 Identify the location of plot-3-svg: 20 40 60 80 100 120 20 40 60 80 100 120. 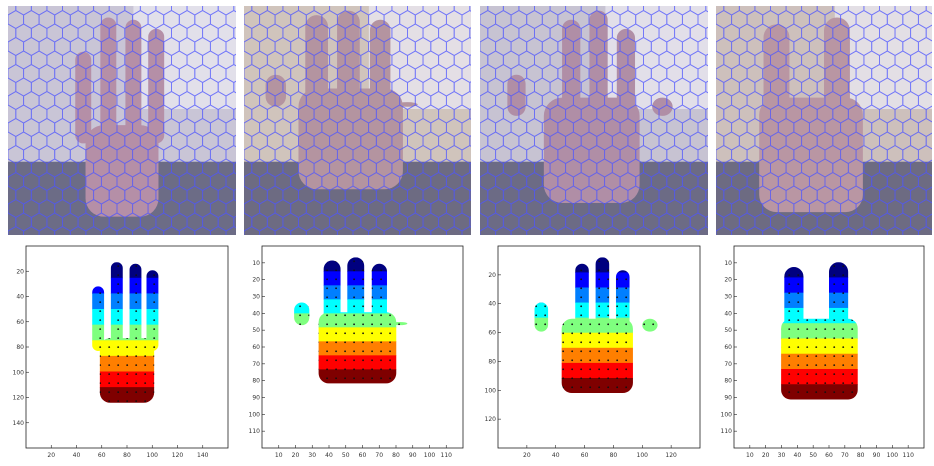
(593, 352).